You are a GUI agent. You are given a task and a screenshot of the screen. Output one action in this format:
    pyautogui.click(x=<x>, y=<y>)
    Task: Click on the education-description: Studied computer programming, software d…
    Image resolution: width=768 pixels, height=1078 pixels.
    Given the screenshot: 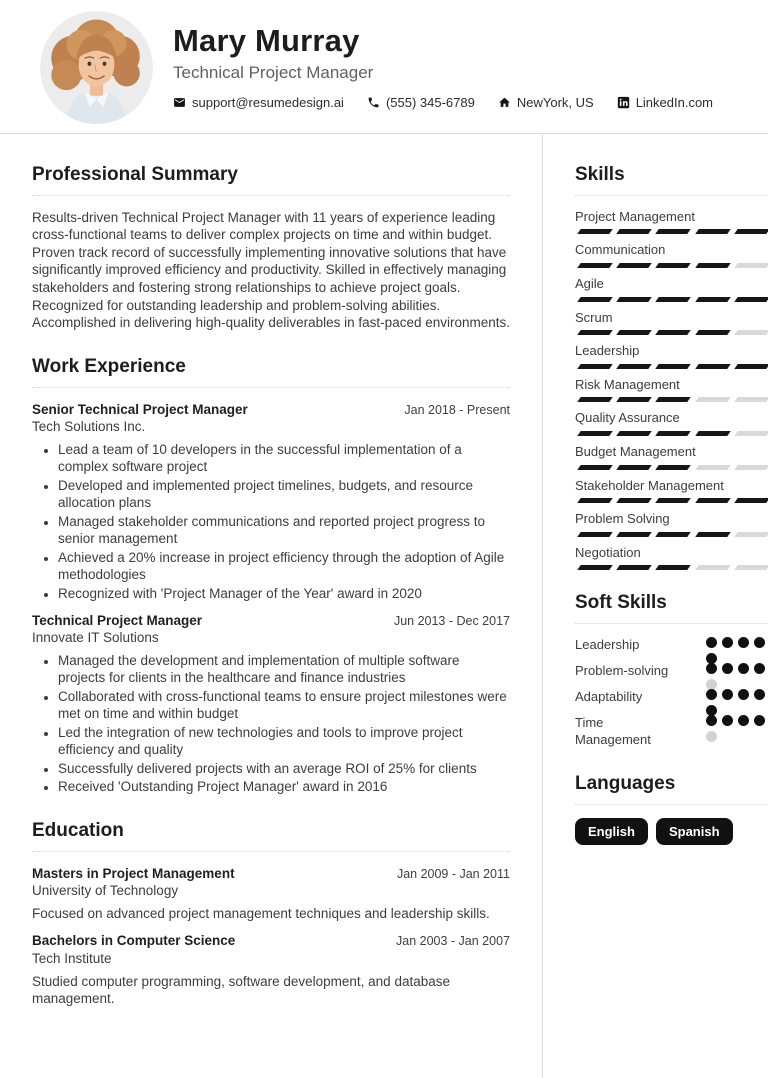 What is the action you would take?
    pyautogui.click(x=241, y=990)
    